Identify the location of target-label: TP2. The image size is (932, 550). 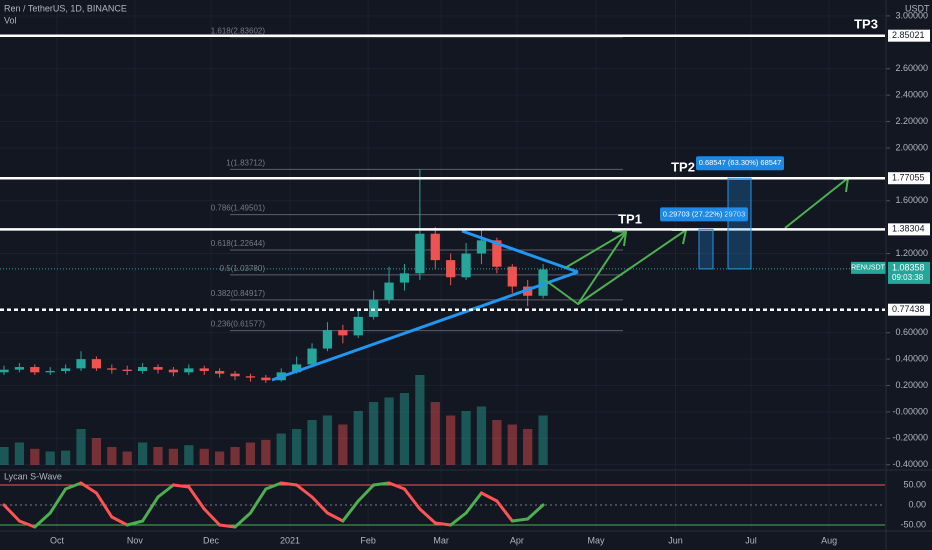
(683, 166).